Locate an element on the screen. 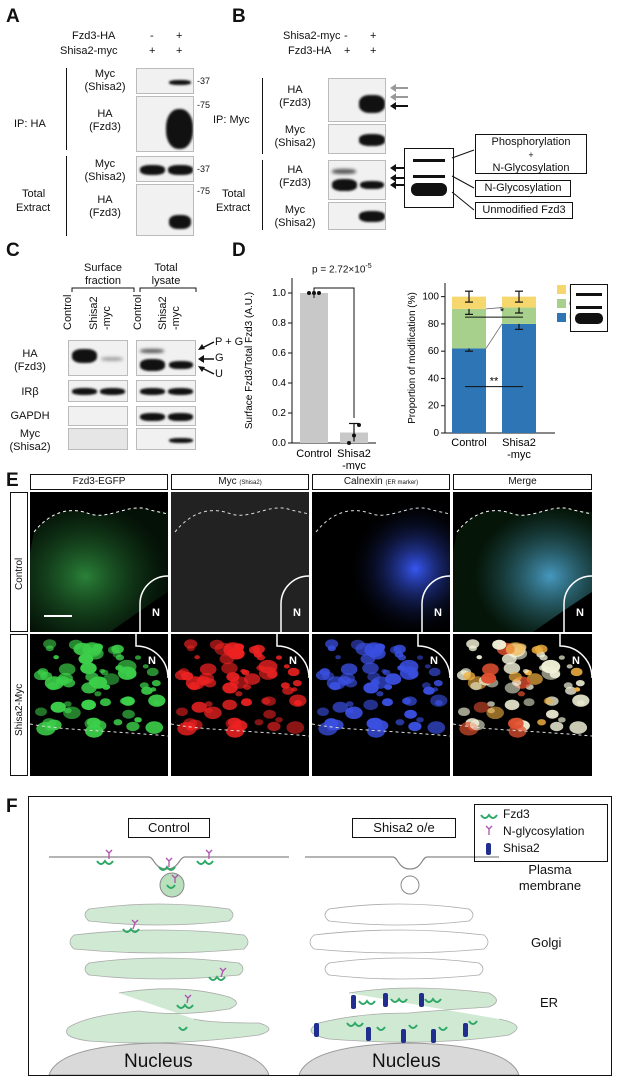 The height and width of the screenshot is (1083, 617). b-cond2-lane1: + is located at coordinates (347, 51).